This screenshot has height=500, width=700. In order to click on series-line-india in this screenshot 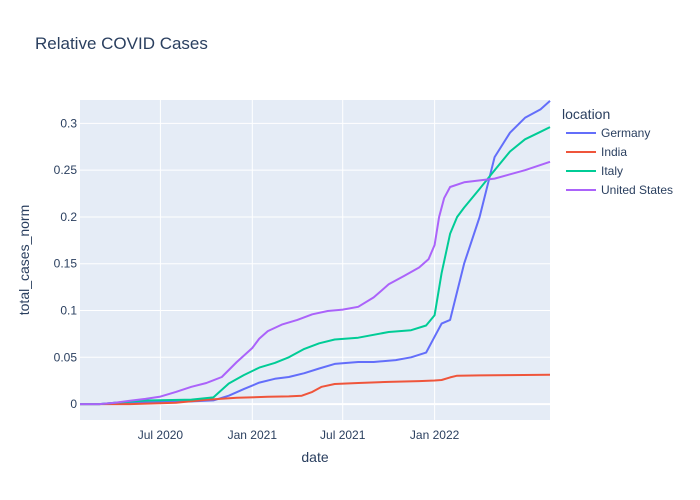, I will do `click(315, 389)`.